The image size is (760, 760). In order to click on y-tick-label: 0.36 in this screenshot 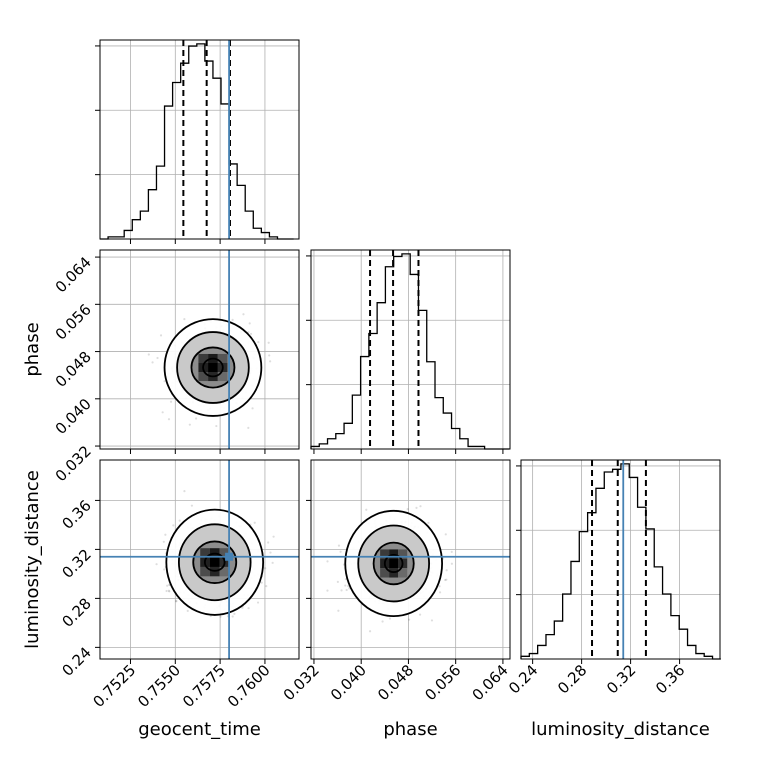, I will do `click(76, 515)`.